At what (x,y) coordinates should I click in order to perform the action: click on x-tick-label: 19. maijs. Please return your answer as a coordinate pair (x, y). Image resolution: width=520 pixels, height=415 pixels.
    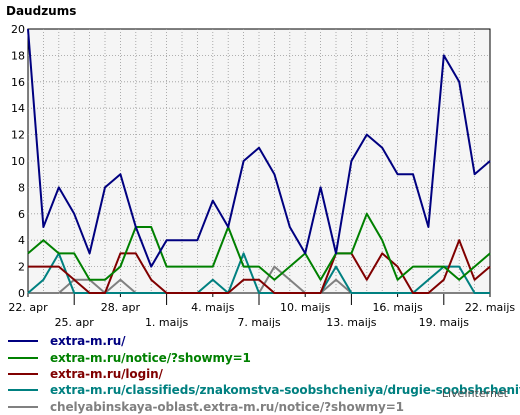
    Looking at the image, I should click on (444, 322).